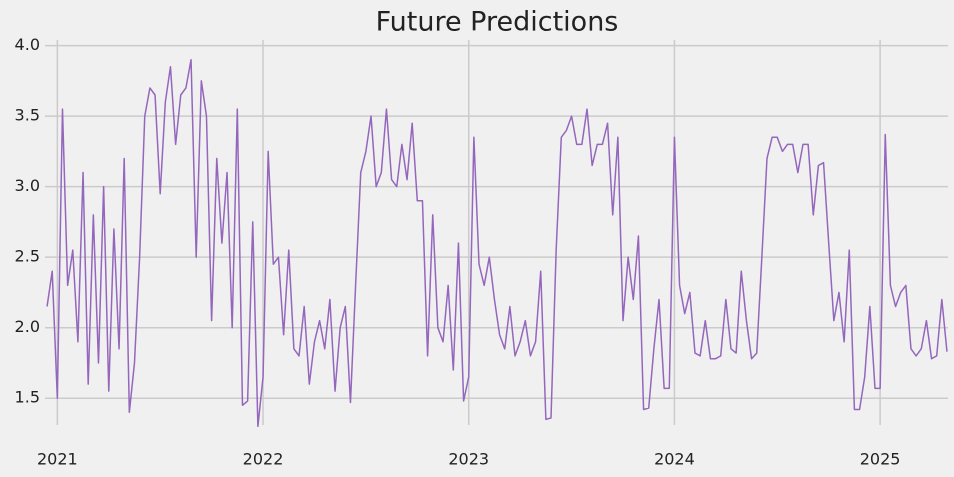 Image resolution: width=954 pixels, height=477 pixels. Describe the element at coordinates (57, 459) in the screenshot. I see `x-tick-label: 2021` at that location.